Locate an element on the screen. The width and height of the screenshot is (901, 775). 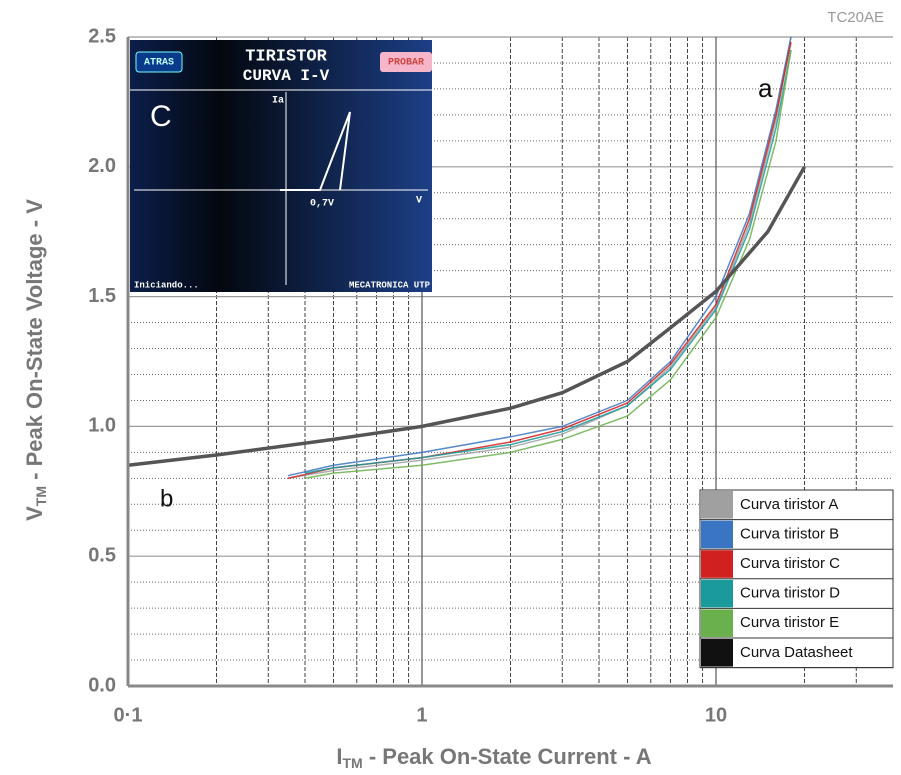
inset-text: TIRISTOR is located at coordinates (286, 56).